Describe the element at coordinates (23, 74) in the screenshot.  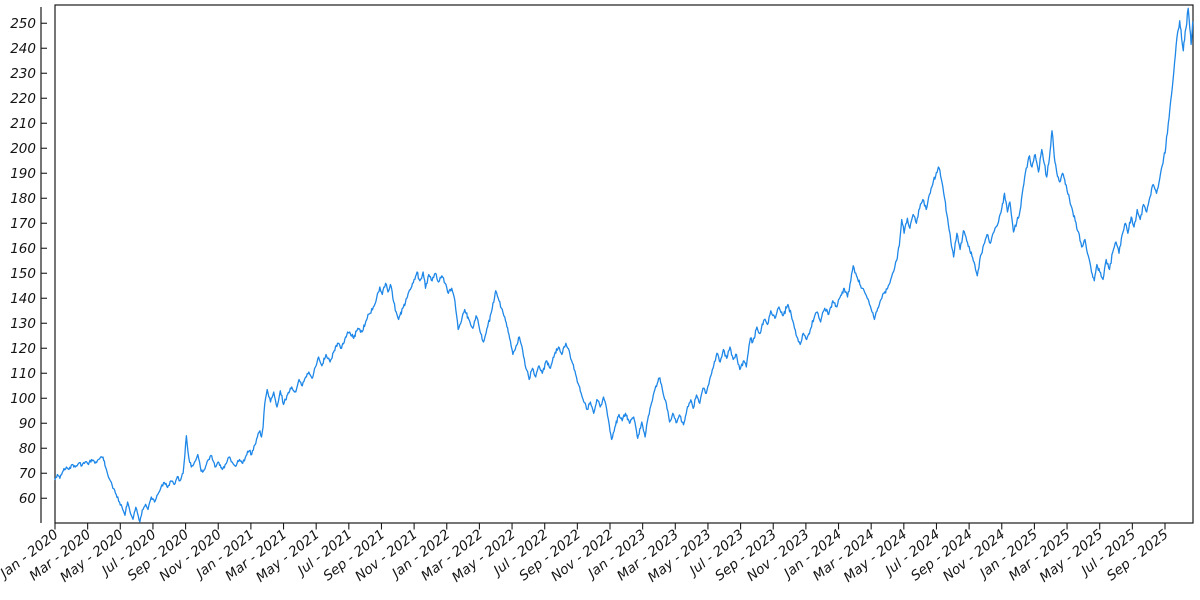
I see `y-tick-label: 230` at that location.